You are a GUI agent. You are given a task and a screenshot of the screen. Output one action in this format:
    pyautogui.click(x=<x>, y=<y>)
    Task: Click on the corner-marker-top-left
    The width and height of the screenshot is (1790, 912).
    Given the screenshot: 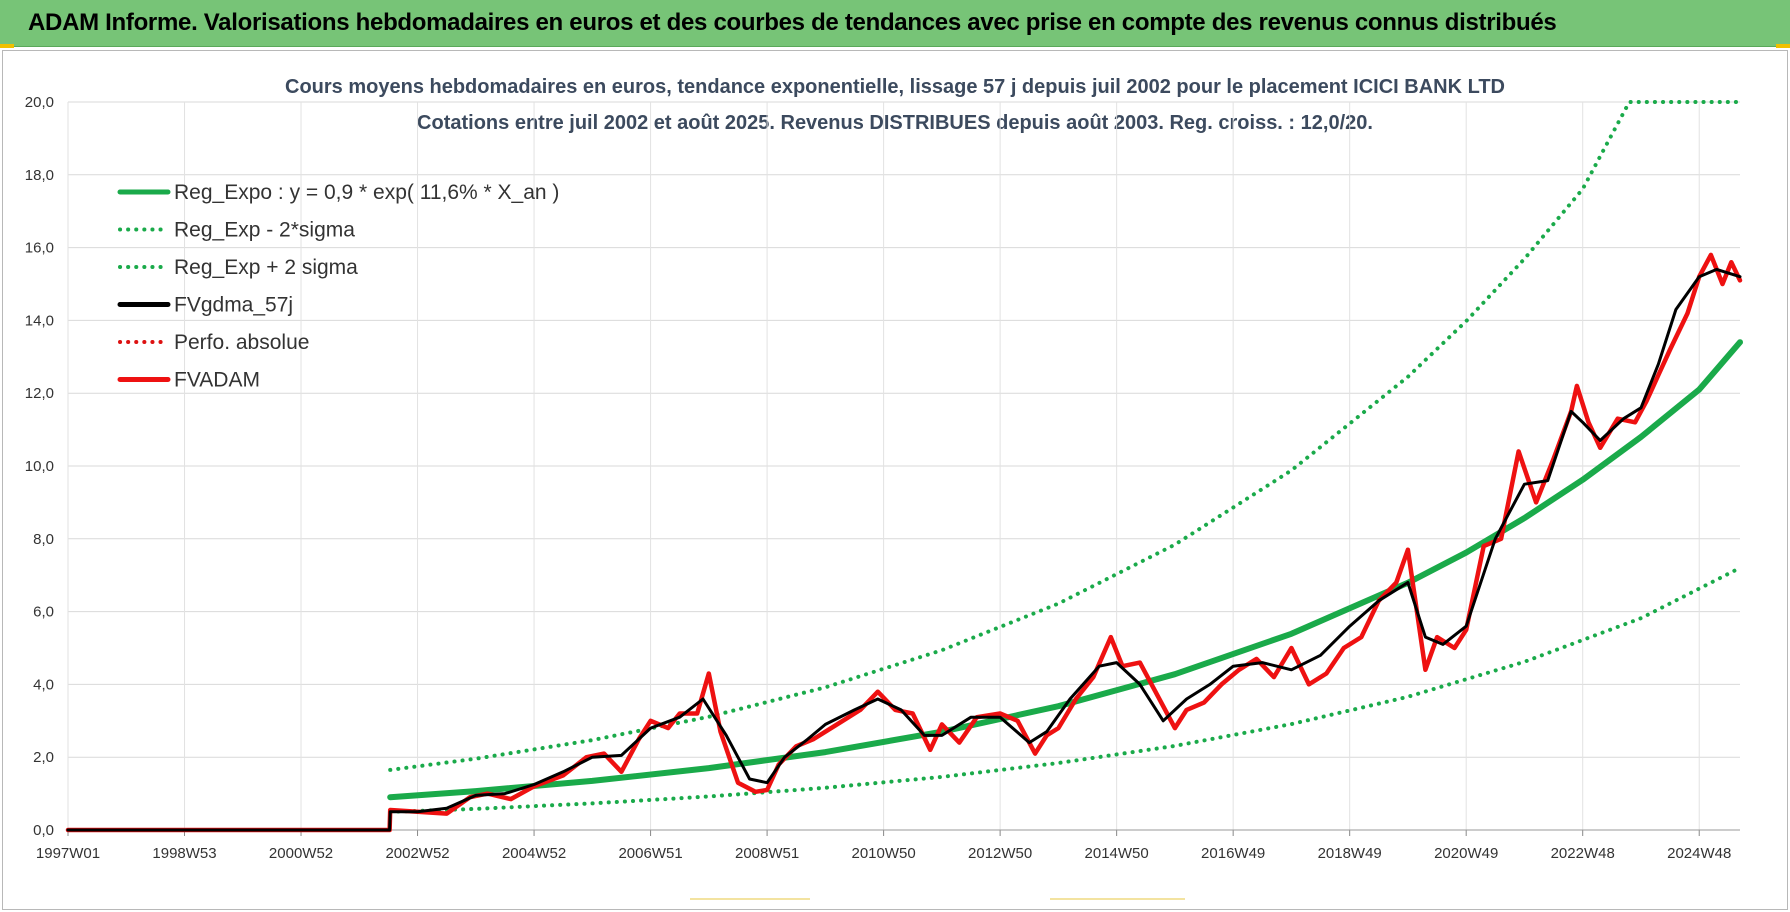 What is the action you would take?
    pyautogui.click(x=7, y=46)
    